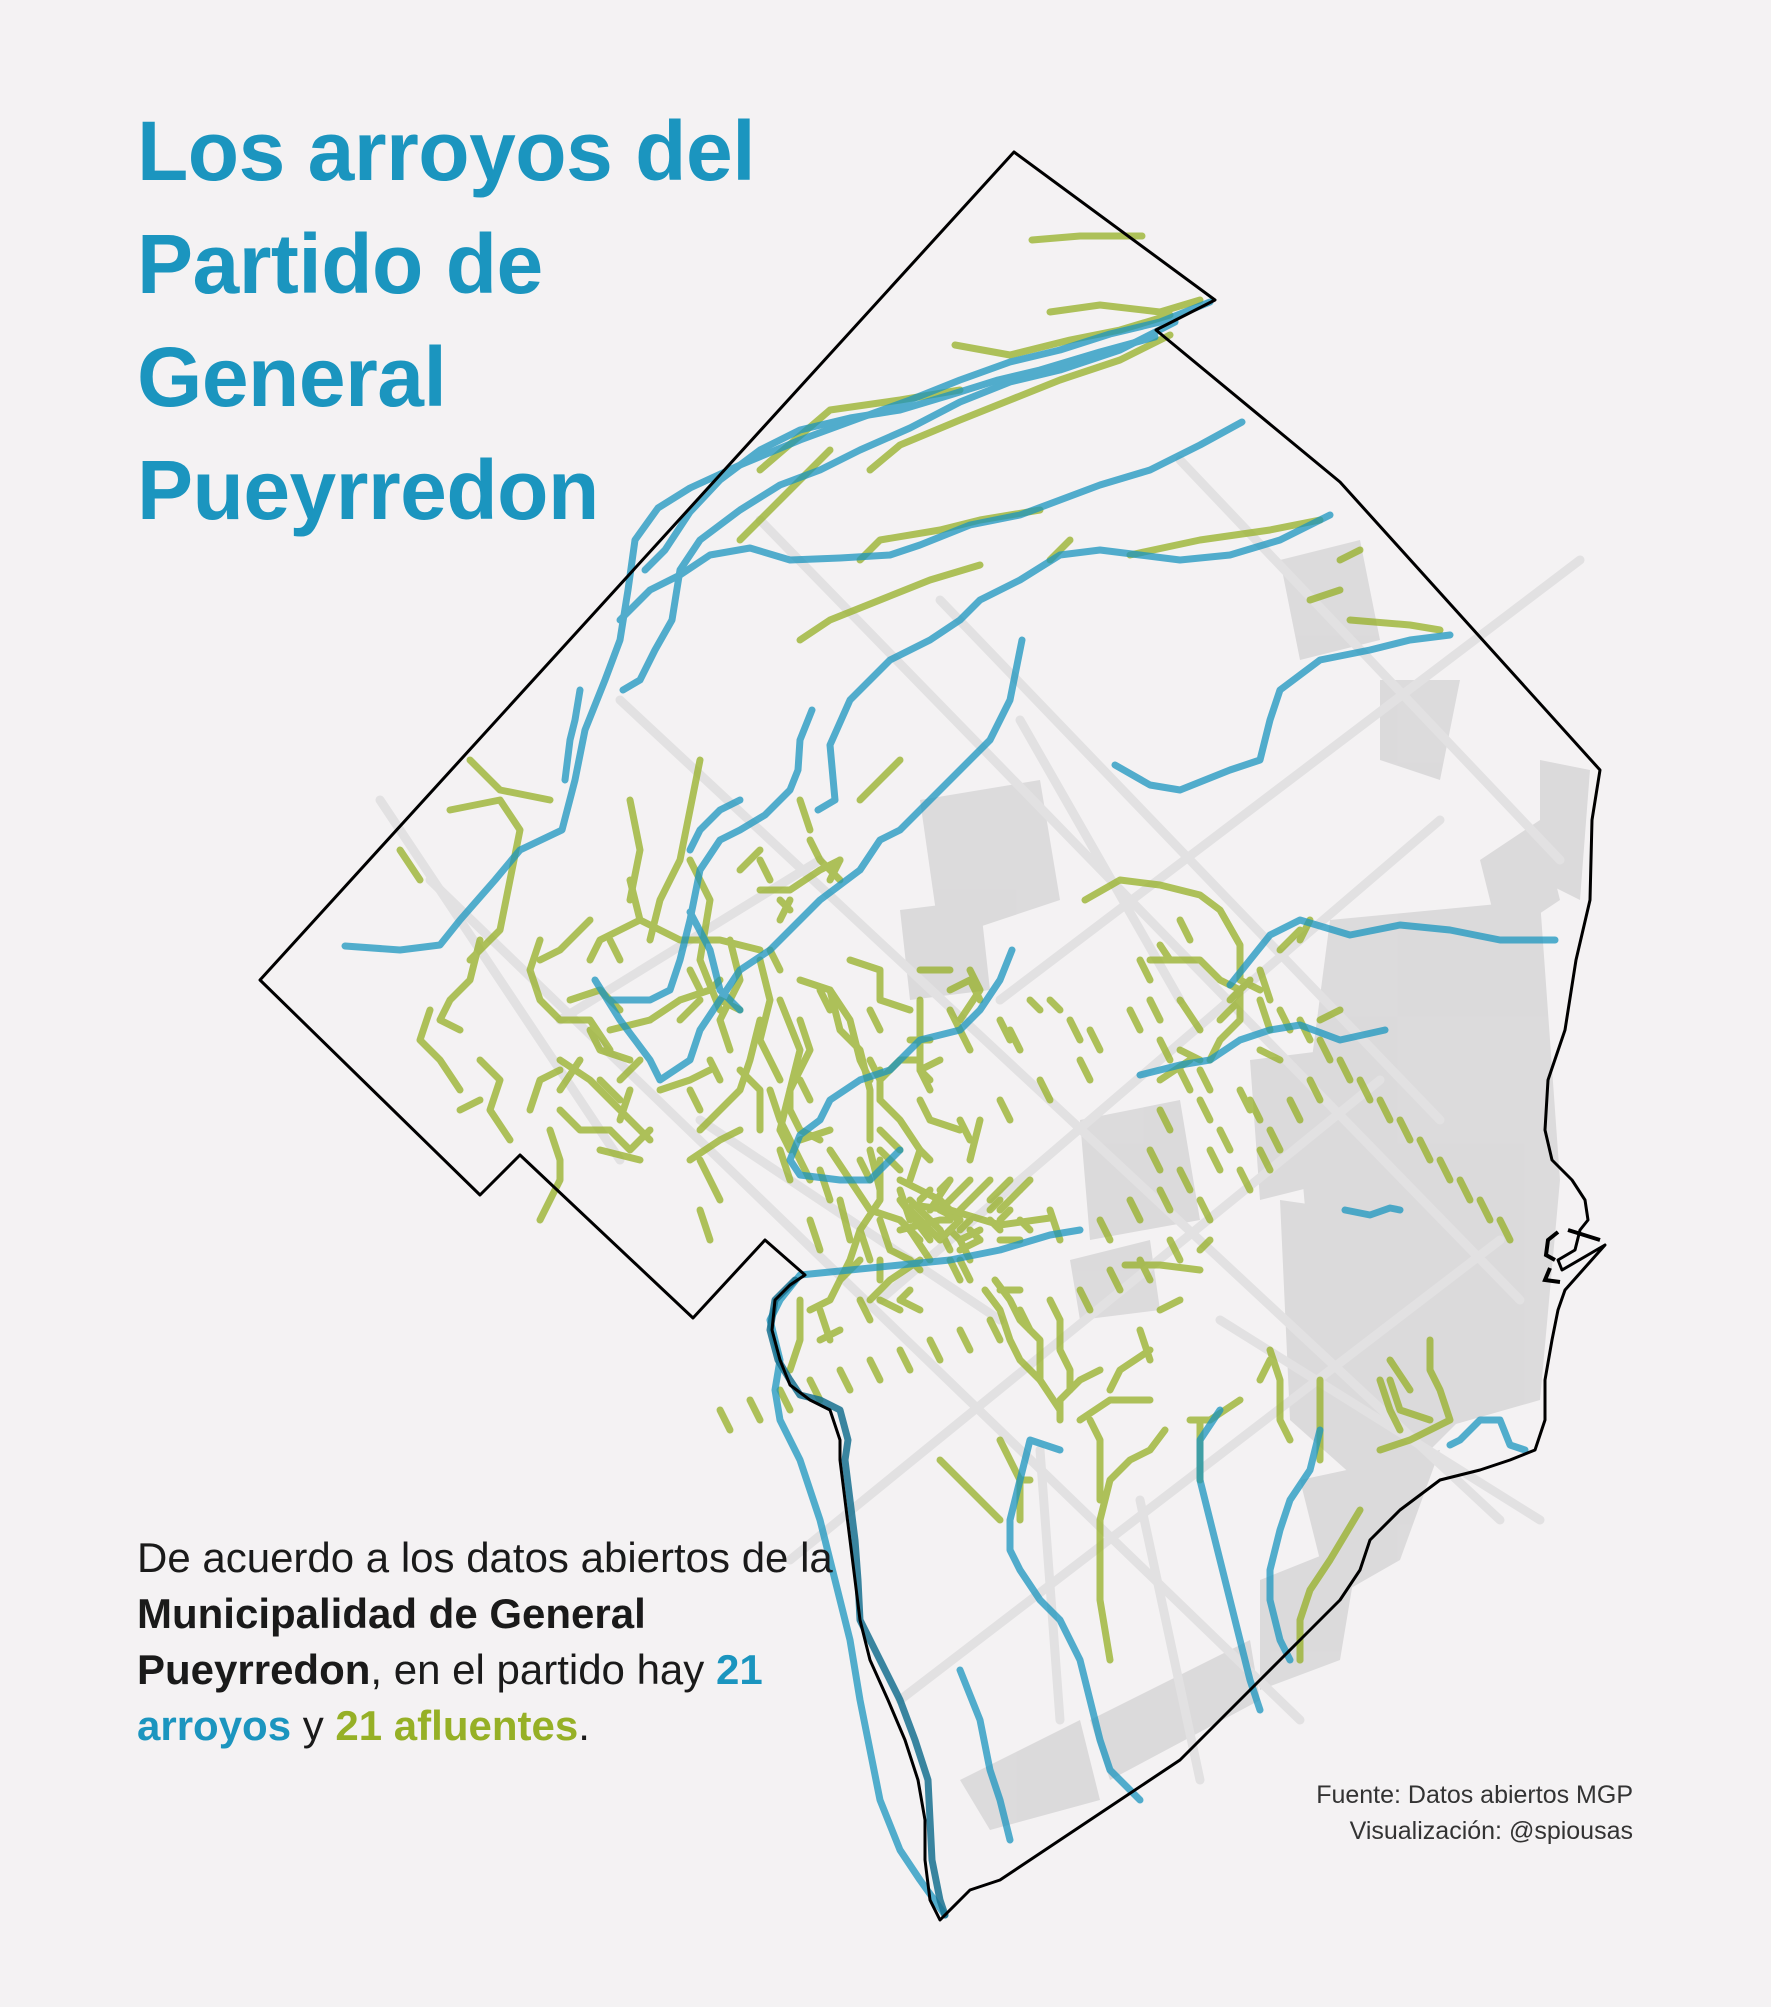 Image resolution: width=1771 pixels, height=2007 pixels. Describe the element at coordinates (1474, 1795) in the screenshot. I see `source-line: Fuente: Datos abiertos MGP` at that location.